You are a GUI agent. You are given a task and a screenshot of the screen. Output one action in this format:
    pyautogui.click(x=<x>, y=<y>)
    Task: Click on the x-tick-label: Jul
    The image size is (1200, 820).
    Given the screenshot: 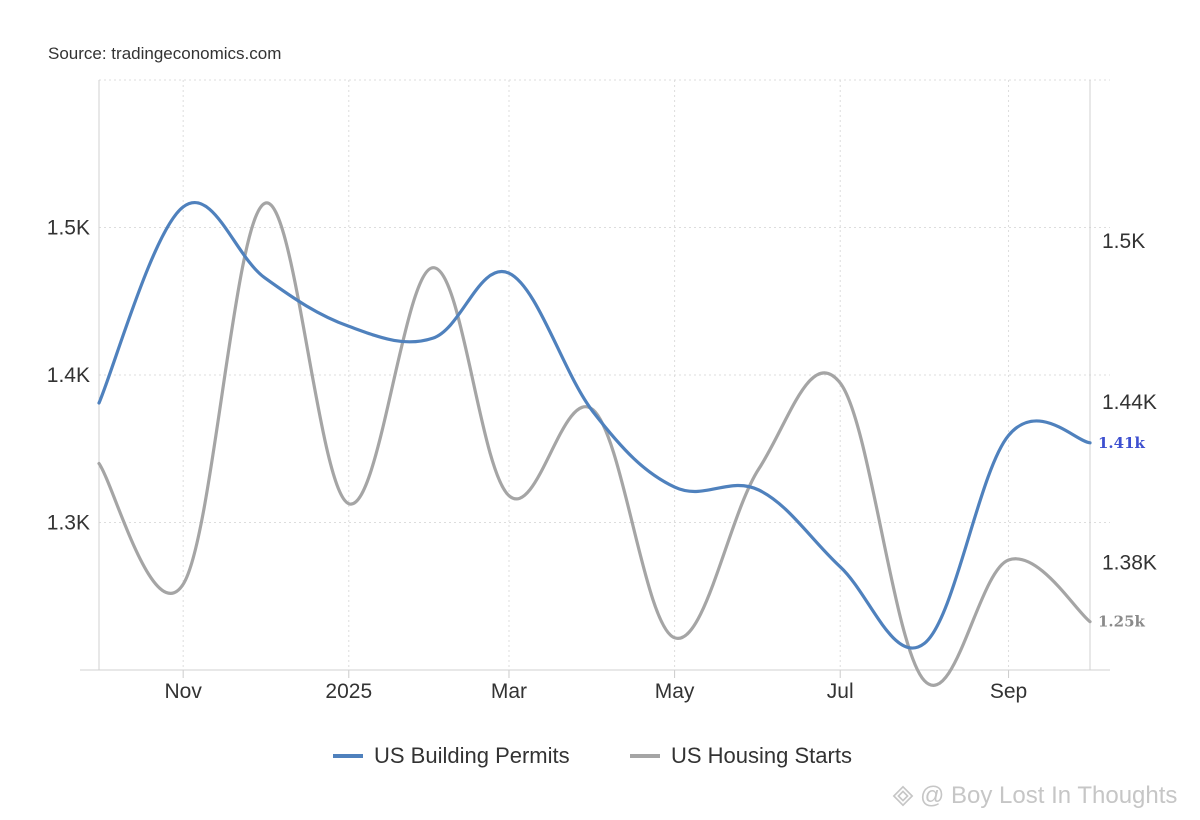 What is the action you would take?
    pyautogui.click(x=840, y=691)
    